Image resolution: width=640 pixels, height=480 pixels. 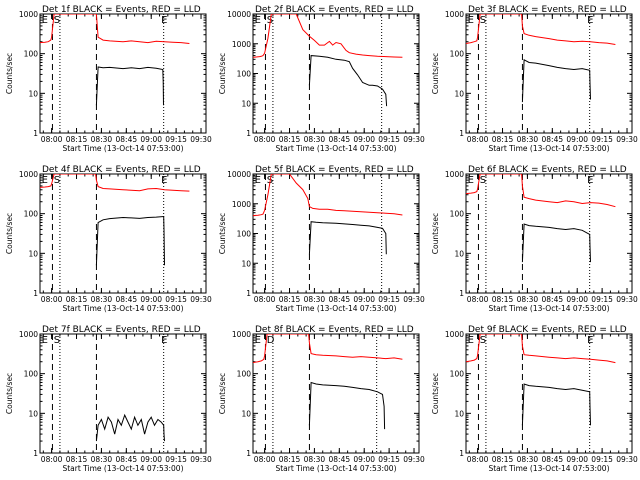 I want to click on chart-title: Det 7f BLACK = Events, RED = LLD, so click(x=121, y=330).